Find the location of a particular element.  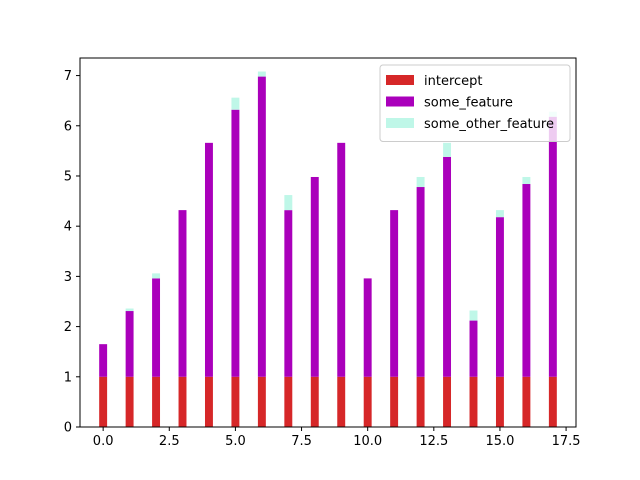

legend-label-some-feature: some_feature is located at coordinates (468, 103).